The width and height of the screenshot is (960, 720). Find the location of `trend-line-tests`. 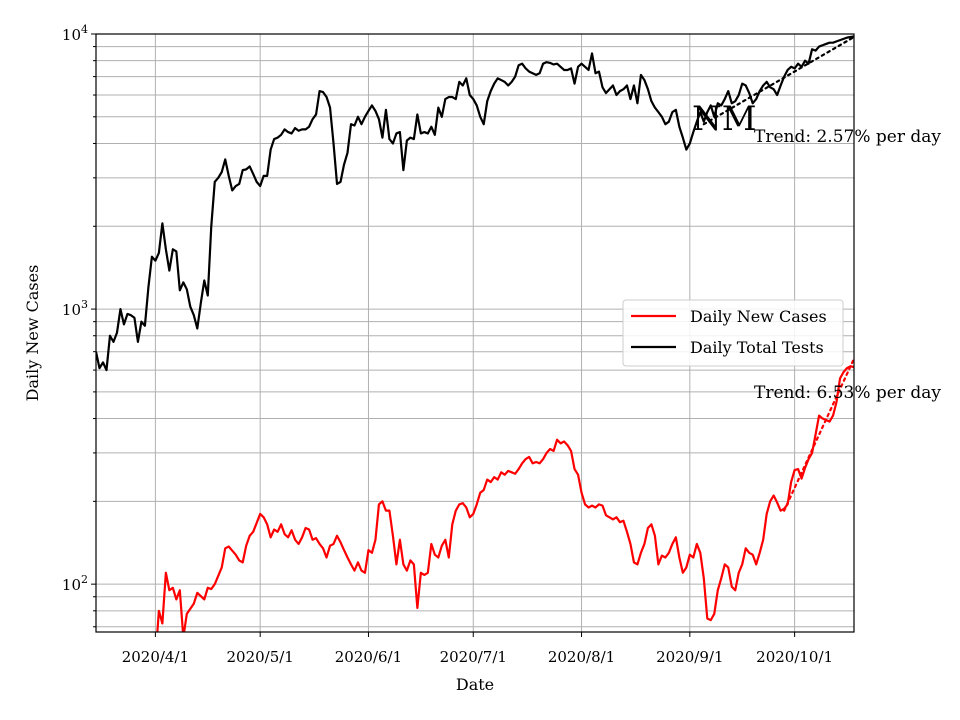

trend-line-tests is located at coordinates (778, 80).